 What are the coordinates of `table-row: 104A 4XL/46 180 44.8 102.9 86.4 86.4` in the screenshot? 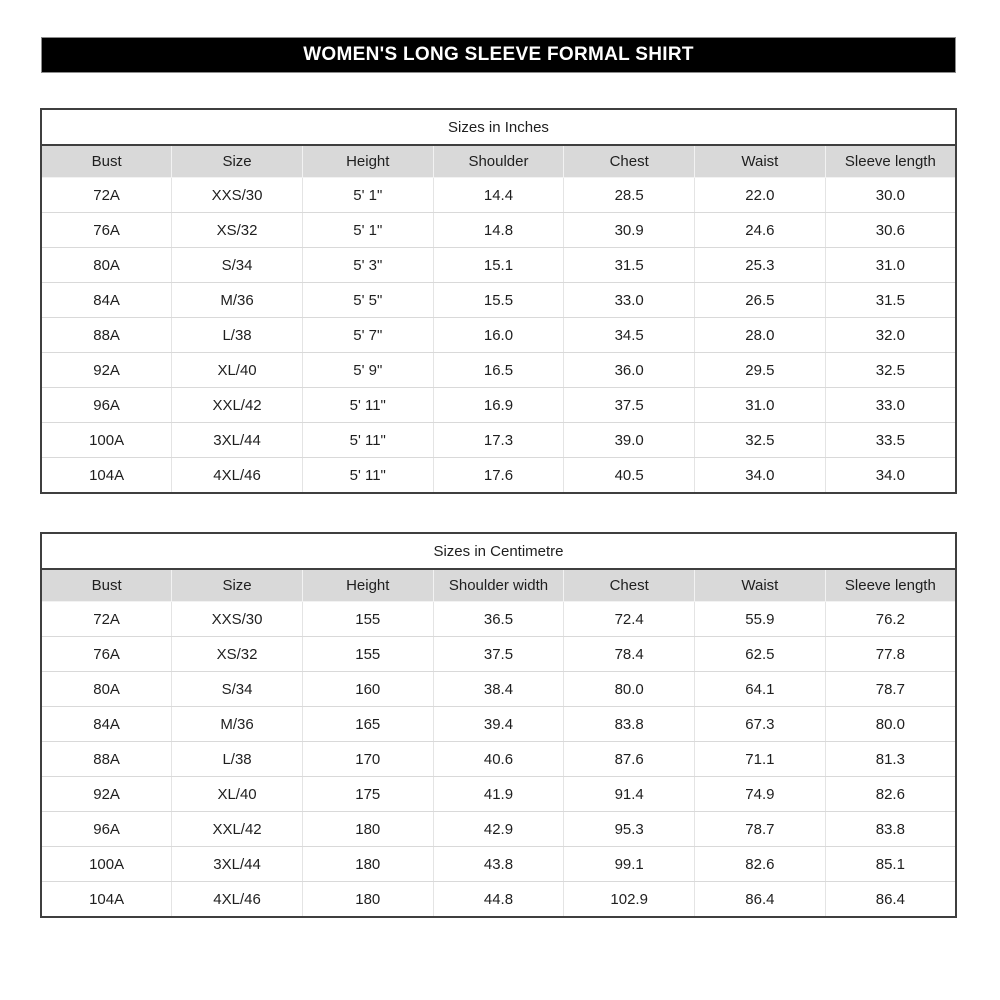 It's located at (498, 899).